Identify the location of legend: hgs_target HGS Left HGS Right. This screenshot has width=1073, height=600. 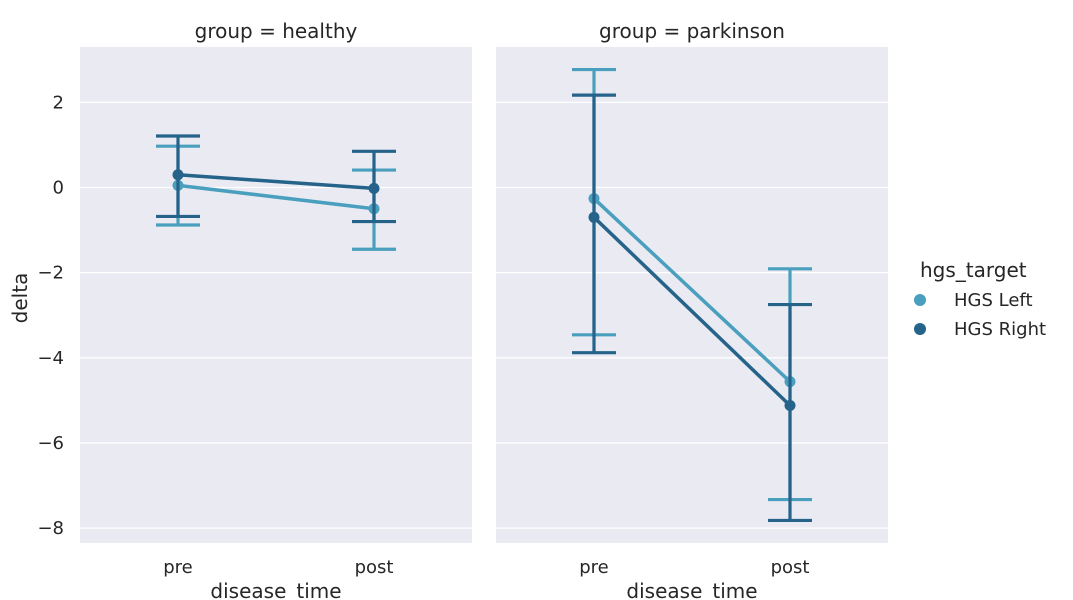
(980, 299).